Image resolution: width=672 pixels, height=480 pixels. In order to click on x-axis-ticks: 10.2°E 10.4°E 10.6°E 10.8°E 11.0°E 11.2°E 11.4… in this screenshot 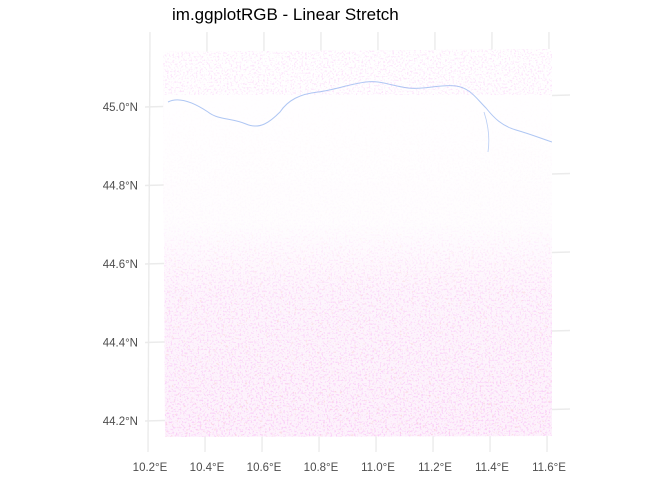, I will do `click(350, 468)`.